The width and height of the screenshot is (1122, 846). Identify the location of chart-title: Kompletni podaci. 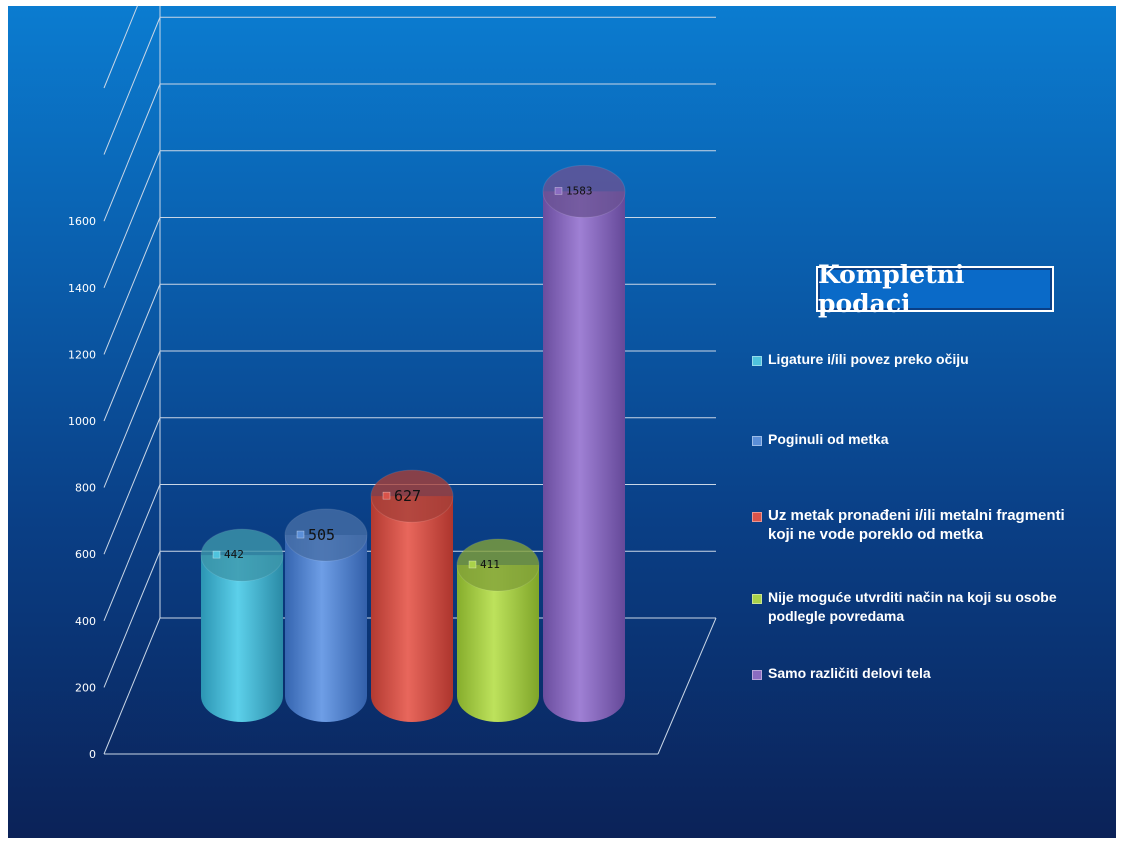
(935, 289).